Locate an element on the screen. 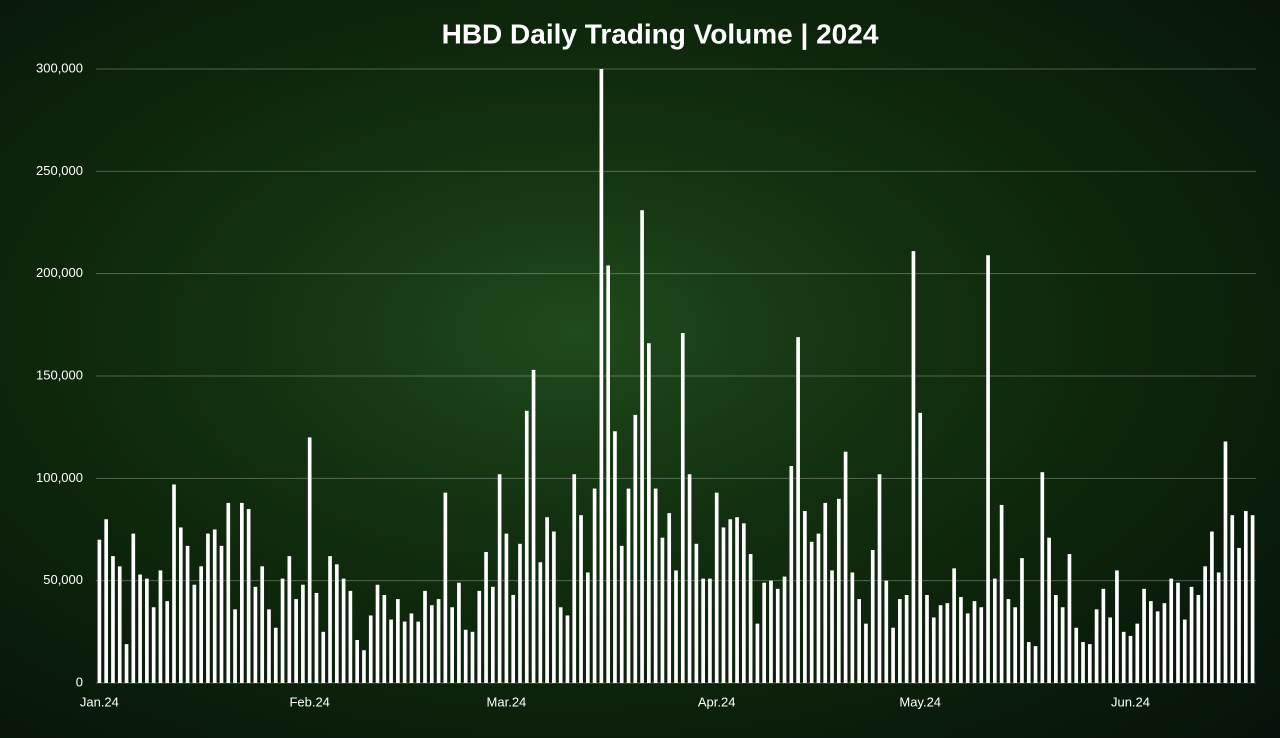  y-tick-label: 150,000 is located at coordinates (59, 374).